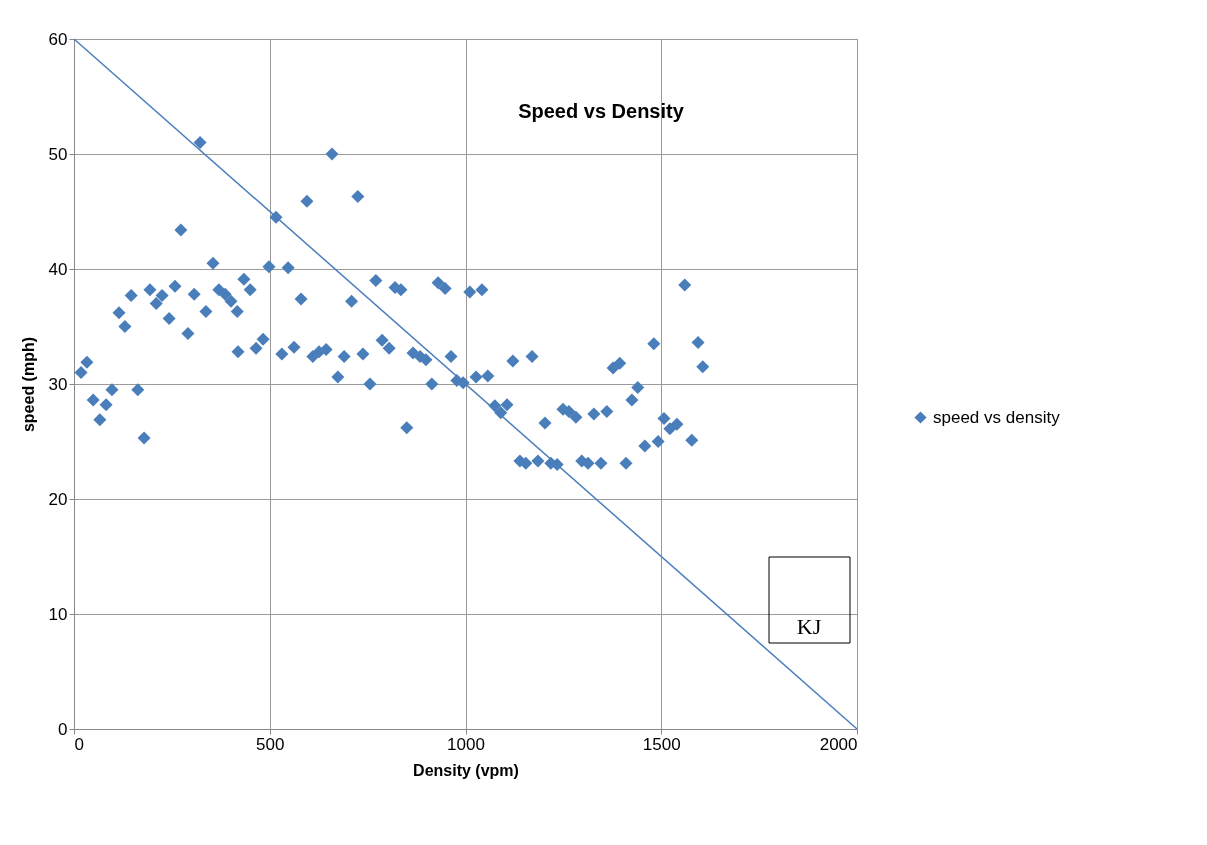 The width and height of the screenshot is (1207, 845). What do you see at coordinates (270, 744) in the screenshot?
I see `x-tick-label: 500` at bounding box center [270, 744].